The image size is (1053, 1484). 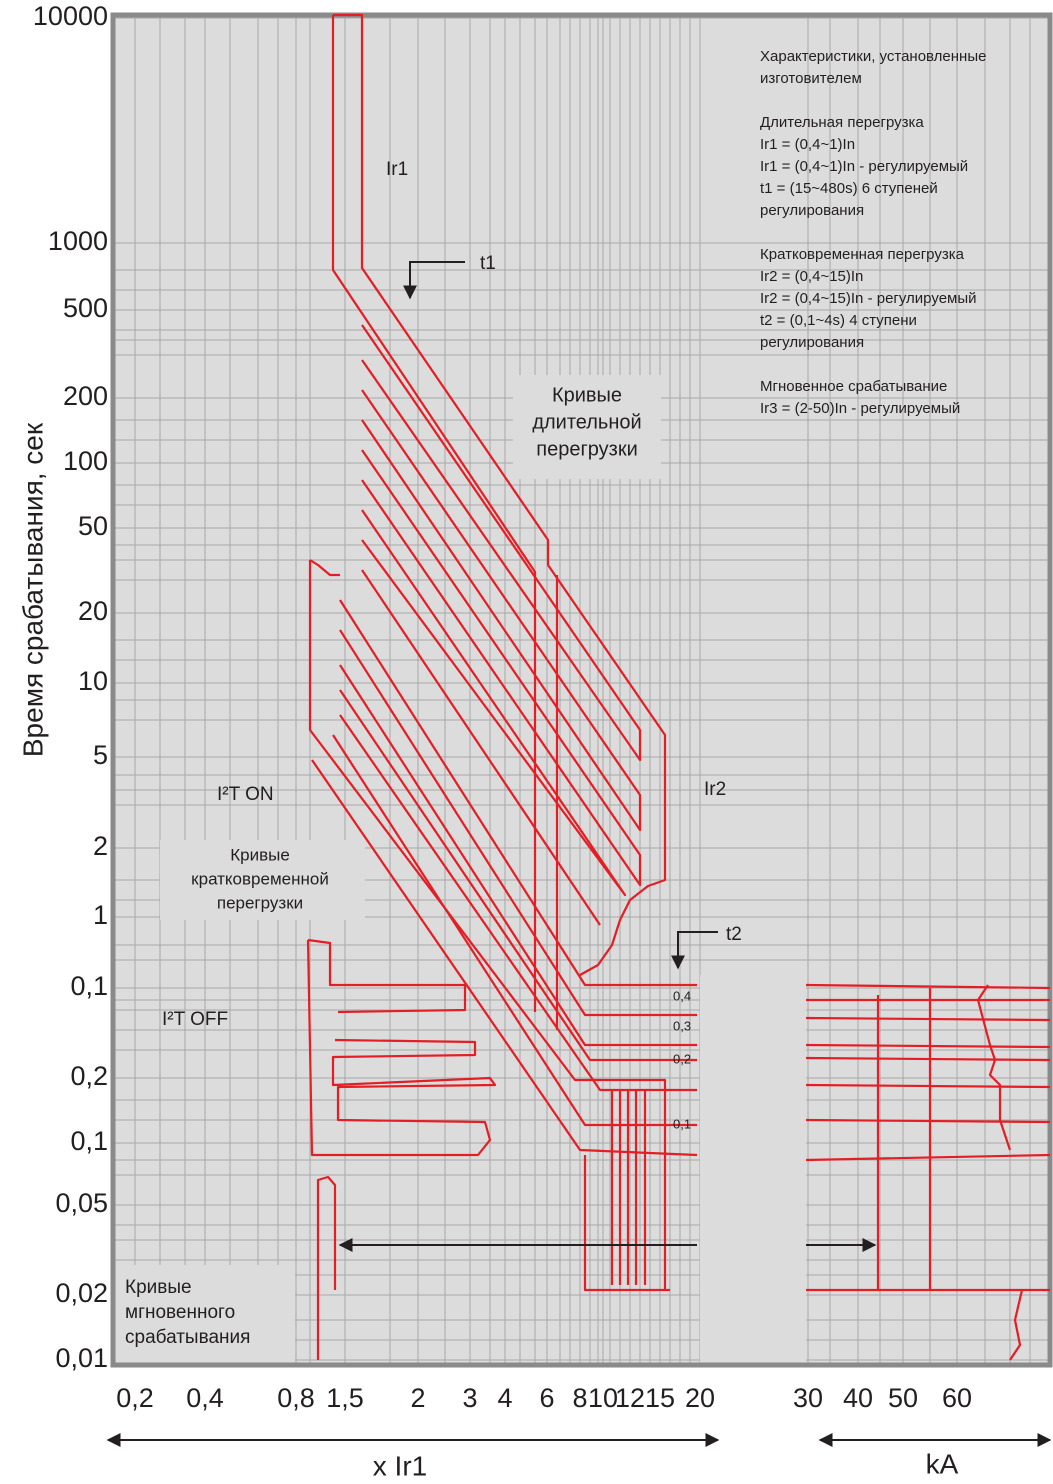 I want to click on annotation: срабатывания, so click(x=187, y=1337).